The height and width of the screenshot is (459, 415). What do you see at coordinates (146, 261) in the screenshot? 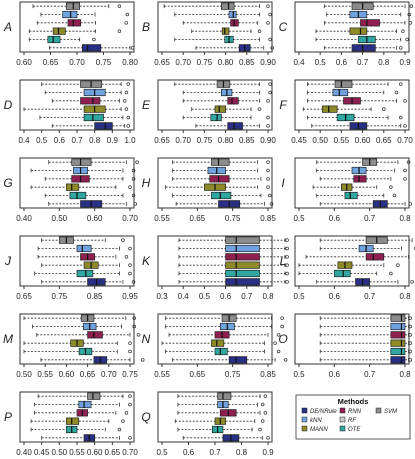
I see `panel-label: K` at bounding box center [146, 261].